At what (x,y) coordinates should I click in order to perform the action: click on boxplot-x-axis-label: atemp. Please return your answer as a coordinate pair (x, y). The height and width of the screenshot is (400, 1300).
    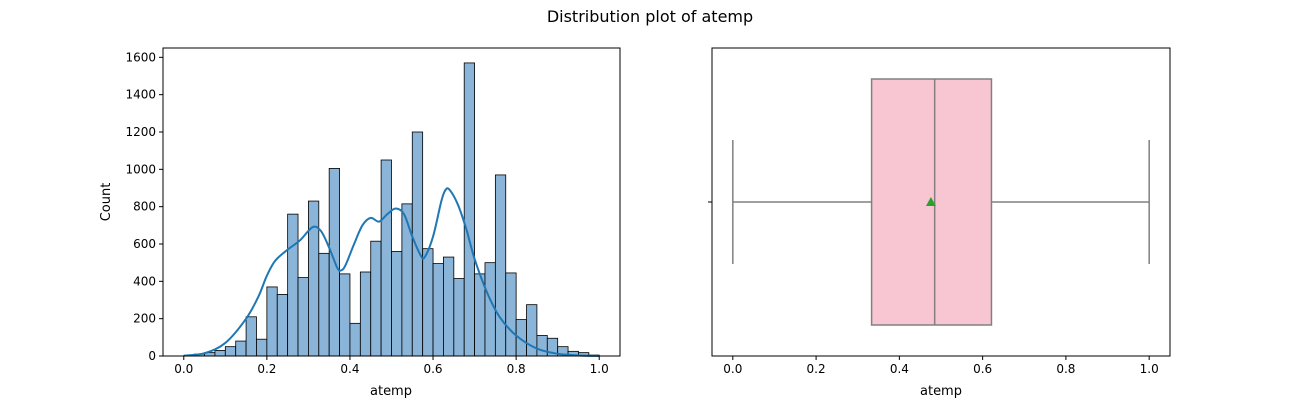
    Looking at the image, I should click on (941, 391).